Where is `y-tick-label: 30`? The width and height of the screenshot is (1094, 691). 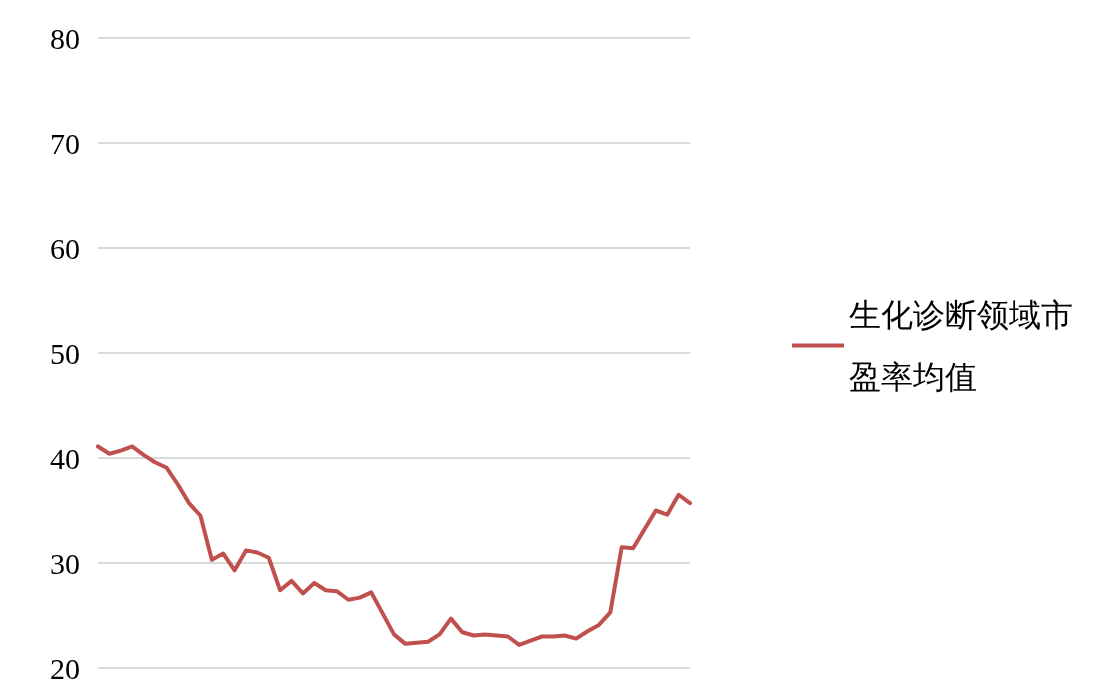
y-tick-label: 30 is located at coordinates (65, 563).